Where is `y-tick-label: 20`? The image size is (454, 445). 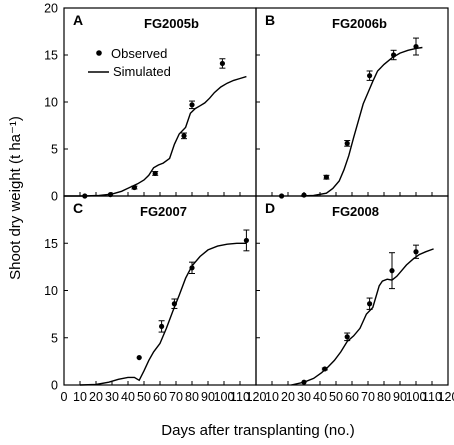
y-tick-label: 20 is located at coordinates (51, 9).